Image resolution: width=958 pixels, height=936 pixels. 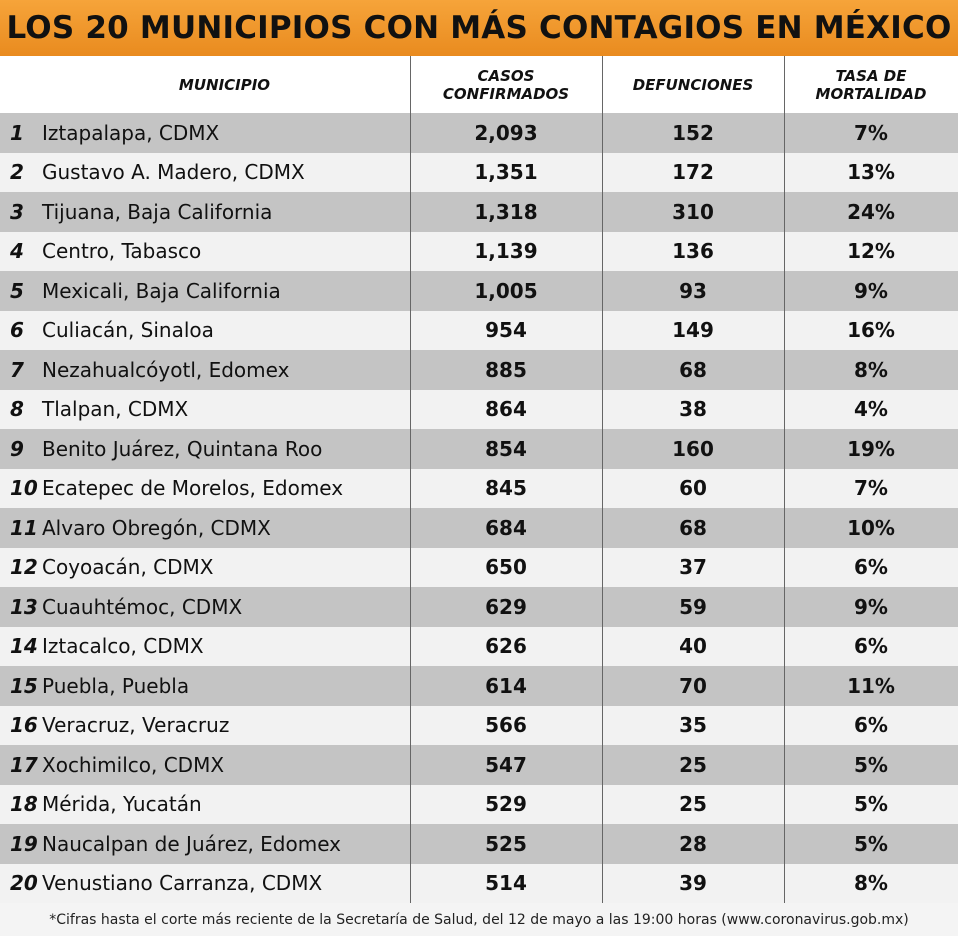 I want to click on header-tasa: TASA DE MORTALIDAD, so click(x=871, y=84).